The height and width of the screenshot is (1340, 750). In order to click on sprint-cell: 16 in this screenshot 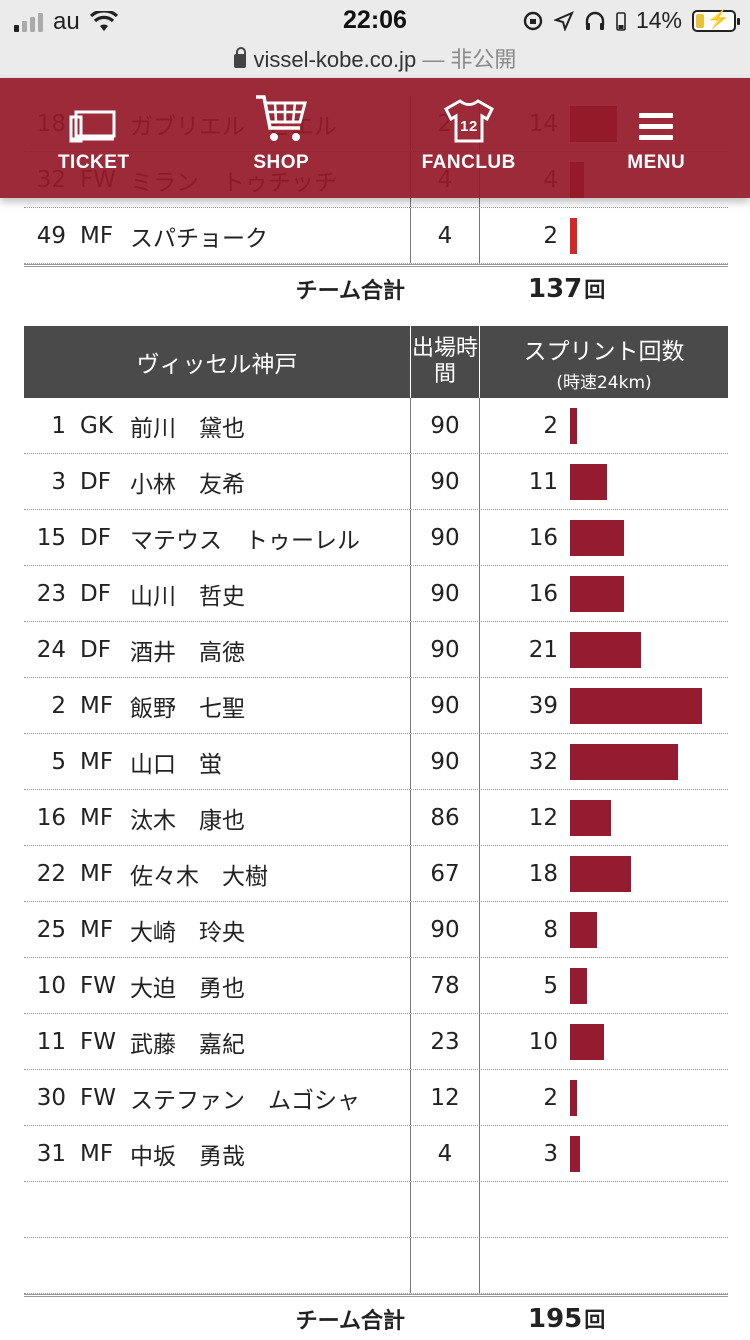, I will do `click(604, 593)`.